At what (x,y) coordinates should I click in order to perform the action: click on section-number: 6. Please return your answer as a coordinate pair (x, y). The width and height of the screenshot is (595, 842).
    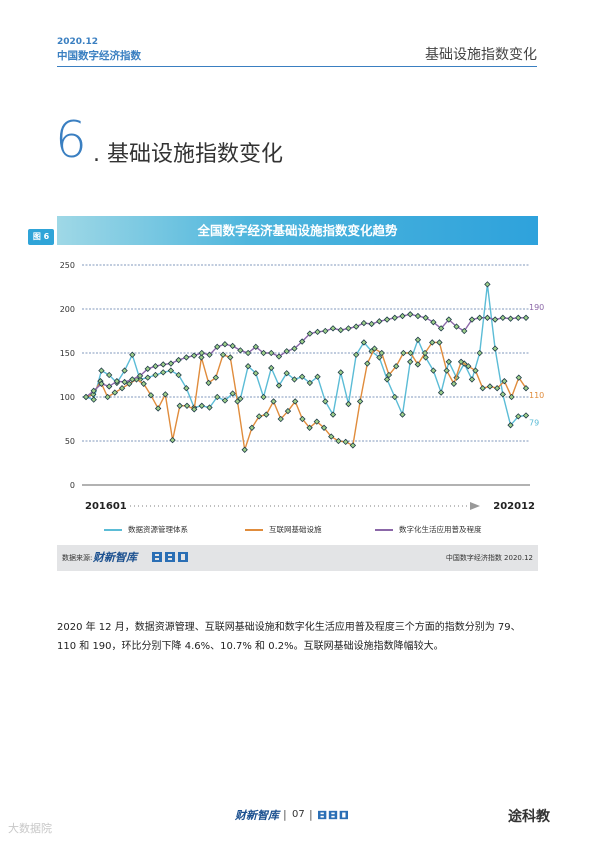
    Looking at the image, I should click on (71, 140).